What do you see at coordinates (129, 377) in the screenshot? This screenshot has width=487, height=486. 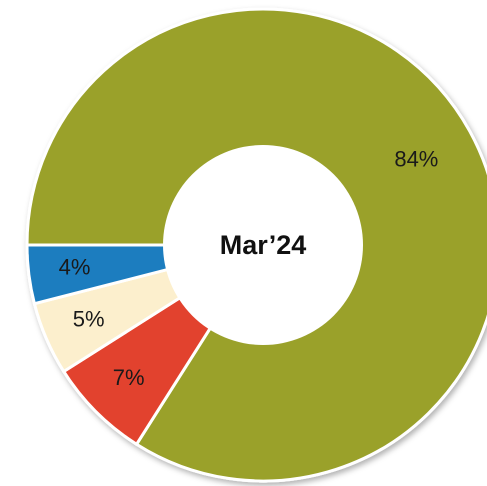 I see `data-label: 7%` at bounding box center [129, 377].